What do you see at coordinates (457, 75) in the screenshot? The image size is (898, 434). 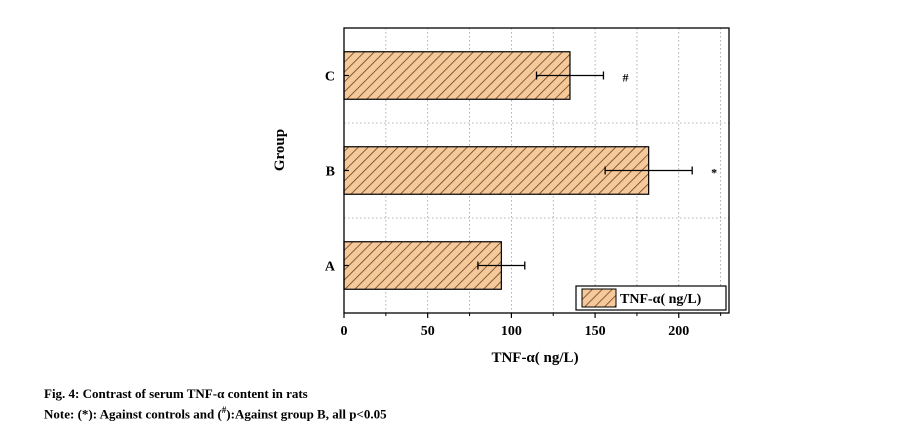 I see `bar-C` at bounding box center [457, 75].